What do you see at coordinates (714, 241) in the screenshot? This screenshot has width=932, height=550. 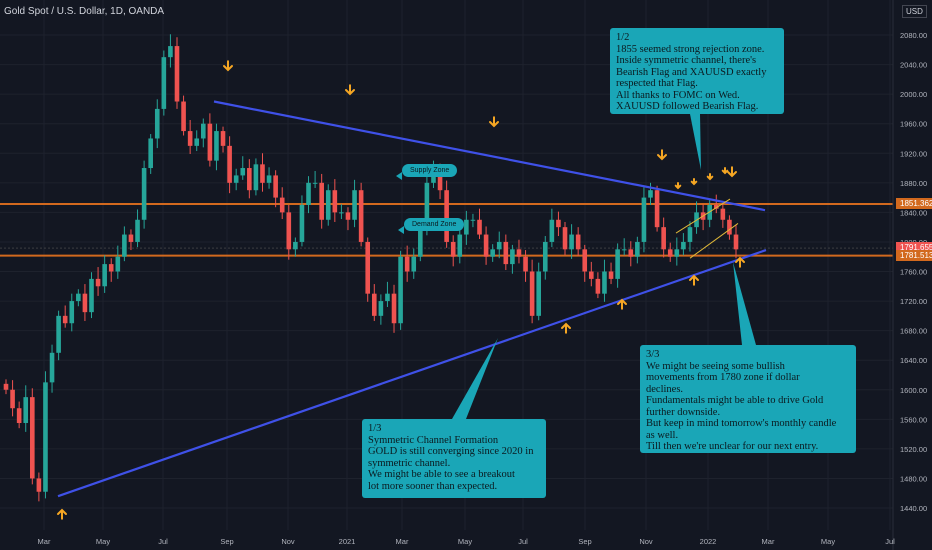 I see `flag-lower` at bounding box center [714, 241].